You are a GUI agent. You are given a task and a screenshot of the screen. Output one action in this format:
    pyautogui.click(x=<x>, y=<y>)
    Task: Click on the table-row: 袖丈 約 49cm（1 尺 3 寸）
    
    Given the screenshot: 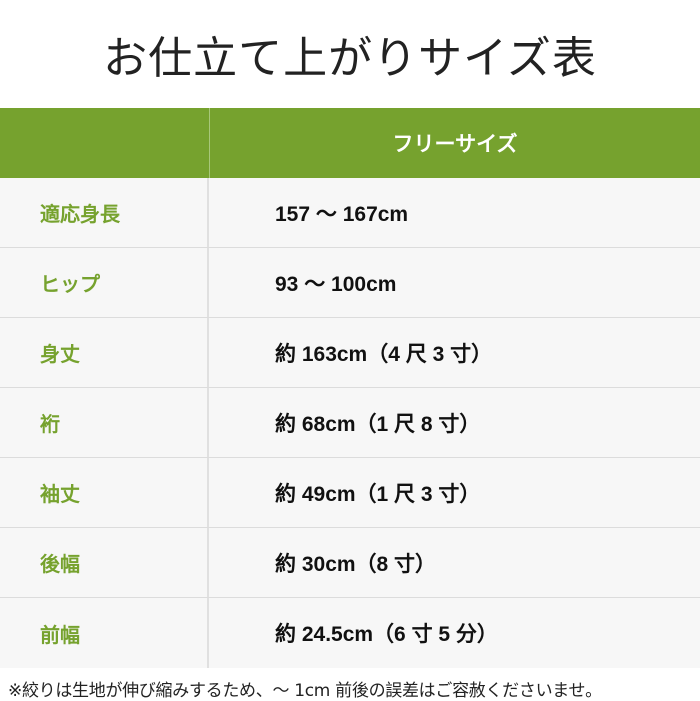 What is the action you would take?
    pyautogui.click(x=350, y=493)
    